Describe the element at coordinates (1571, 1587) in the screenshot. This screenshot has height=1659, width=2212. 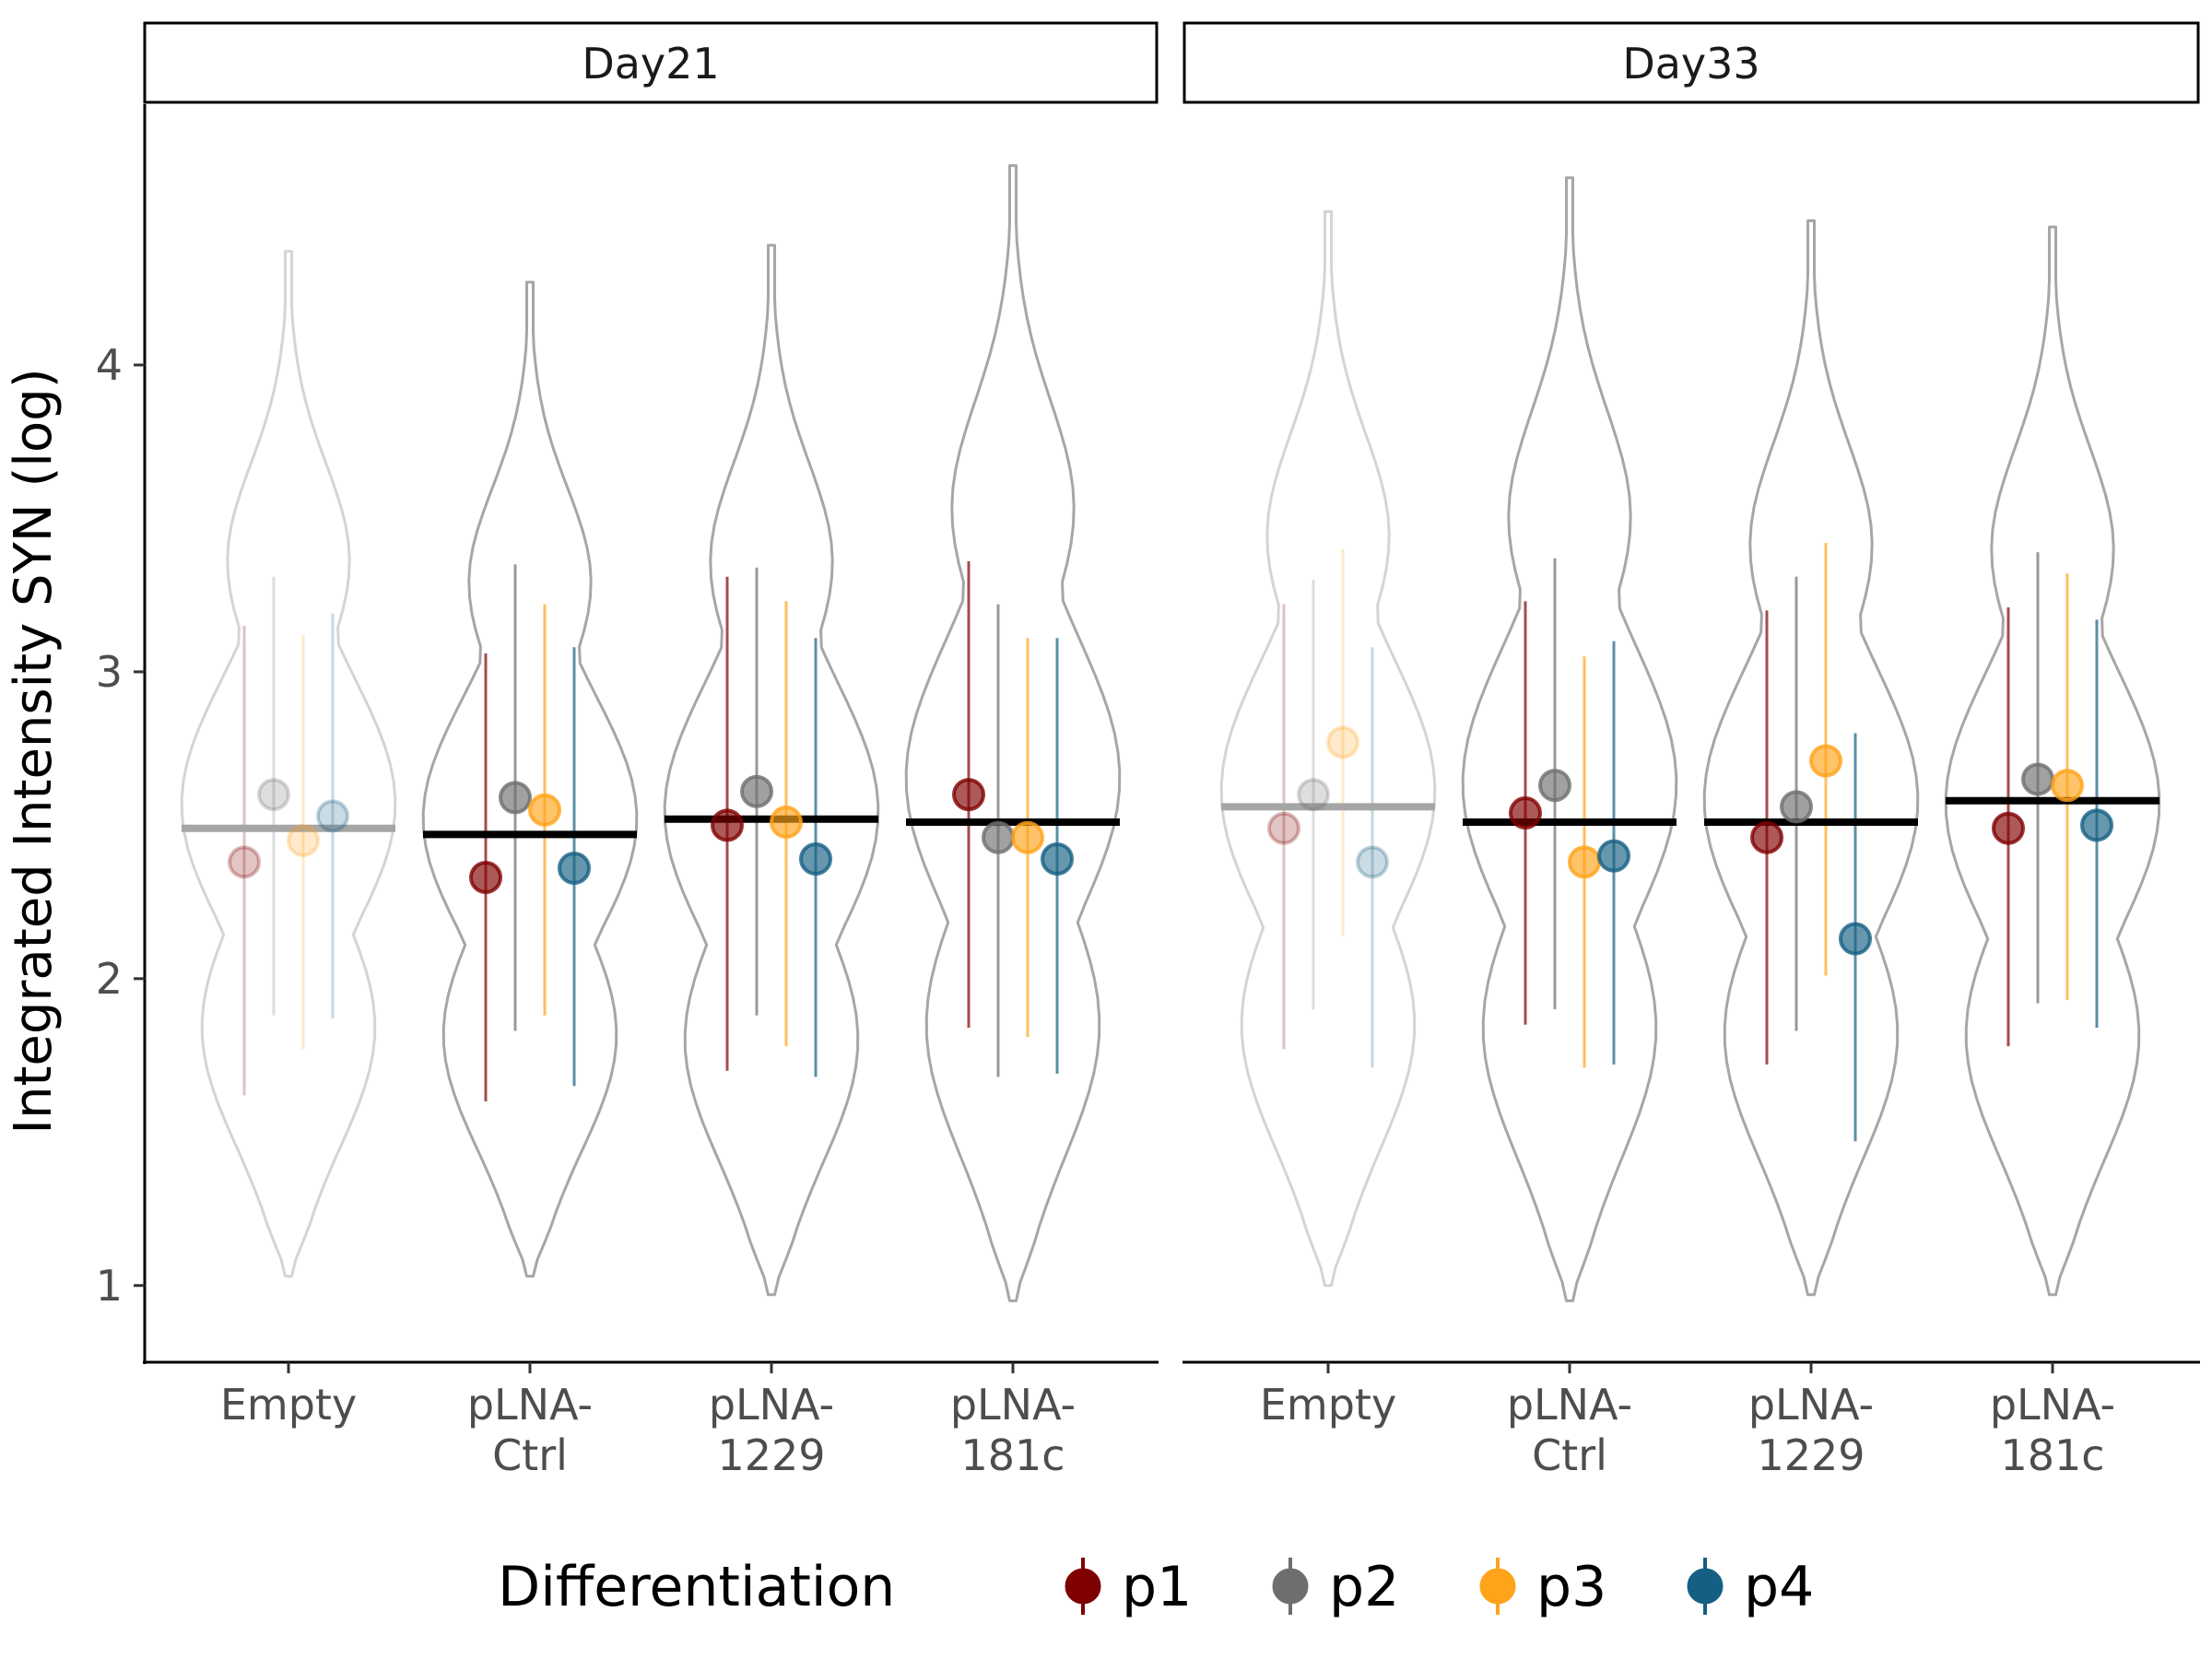
I see `legend-label: p3` at that location.